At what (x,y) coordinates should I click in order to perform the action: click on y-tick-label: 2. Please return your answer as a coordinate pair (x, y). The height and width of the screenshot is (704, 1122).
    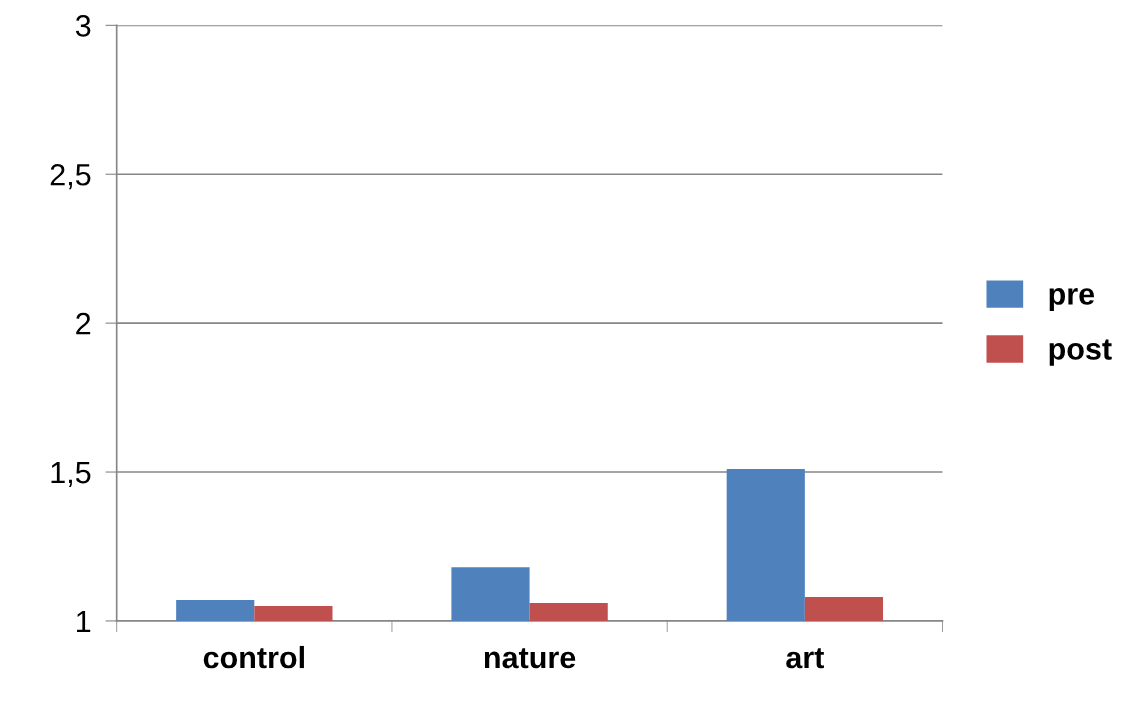
    Looking at the image, I should click on (83, 323).